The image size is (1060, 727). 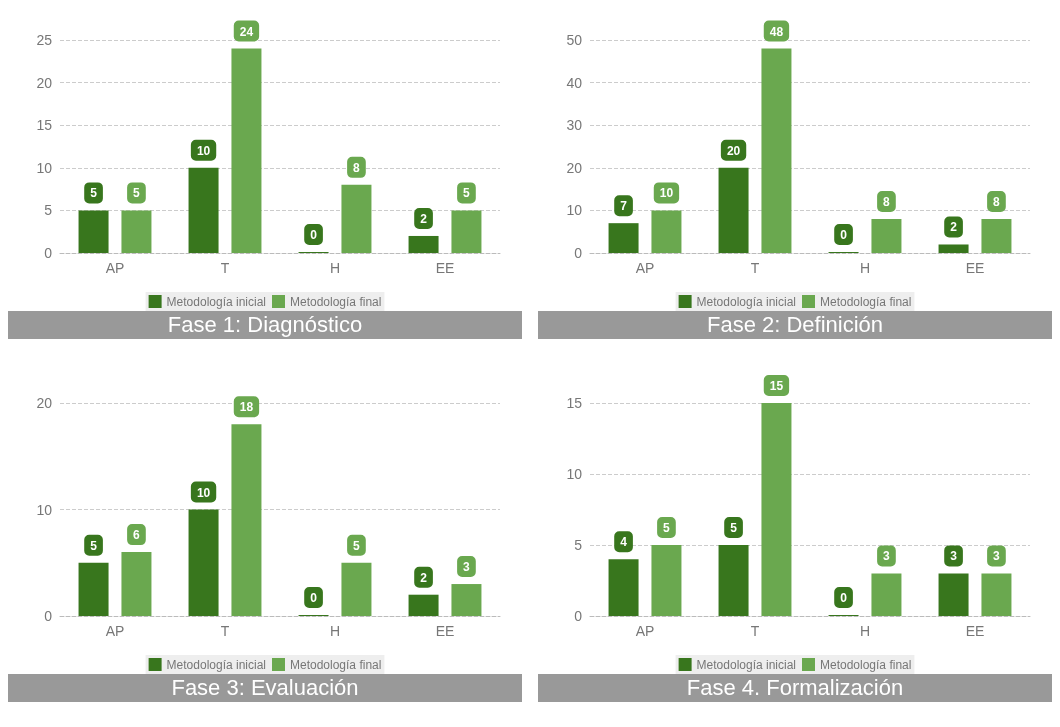 I want to click on y-tick-label: 25, so click(x=44, y=40).